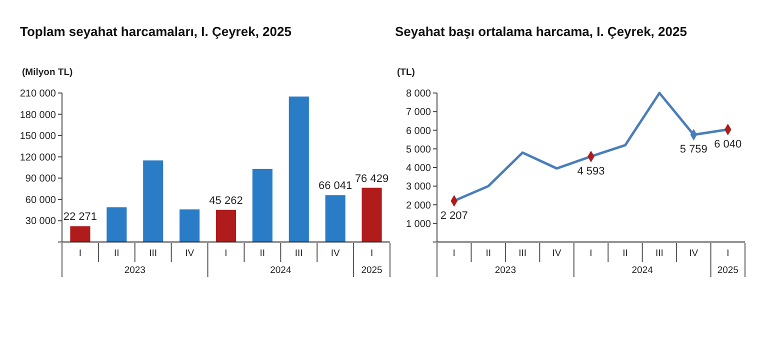  I want to click on y-tick-label: 210 000, so click(38, 94).